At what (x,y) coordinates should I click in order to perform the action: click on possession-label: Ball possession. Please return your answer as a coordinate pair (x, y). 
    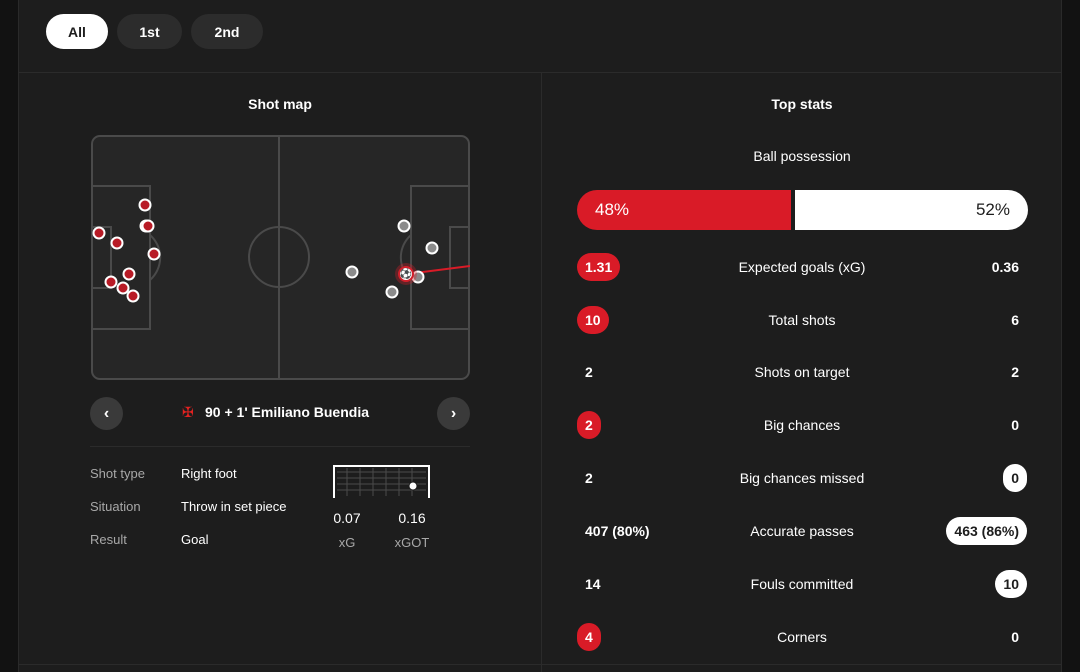
    Looking at the image, I should click on (802, 156).